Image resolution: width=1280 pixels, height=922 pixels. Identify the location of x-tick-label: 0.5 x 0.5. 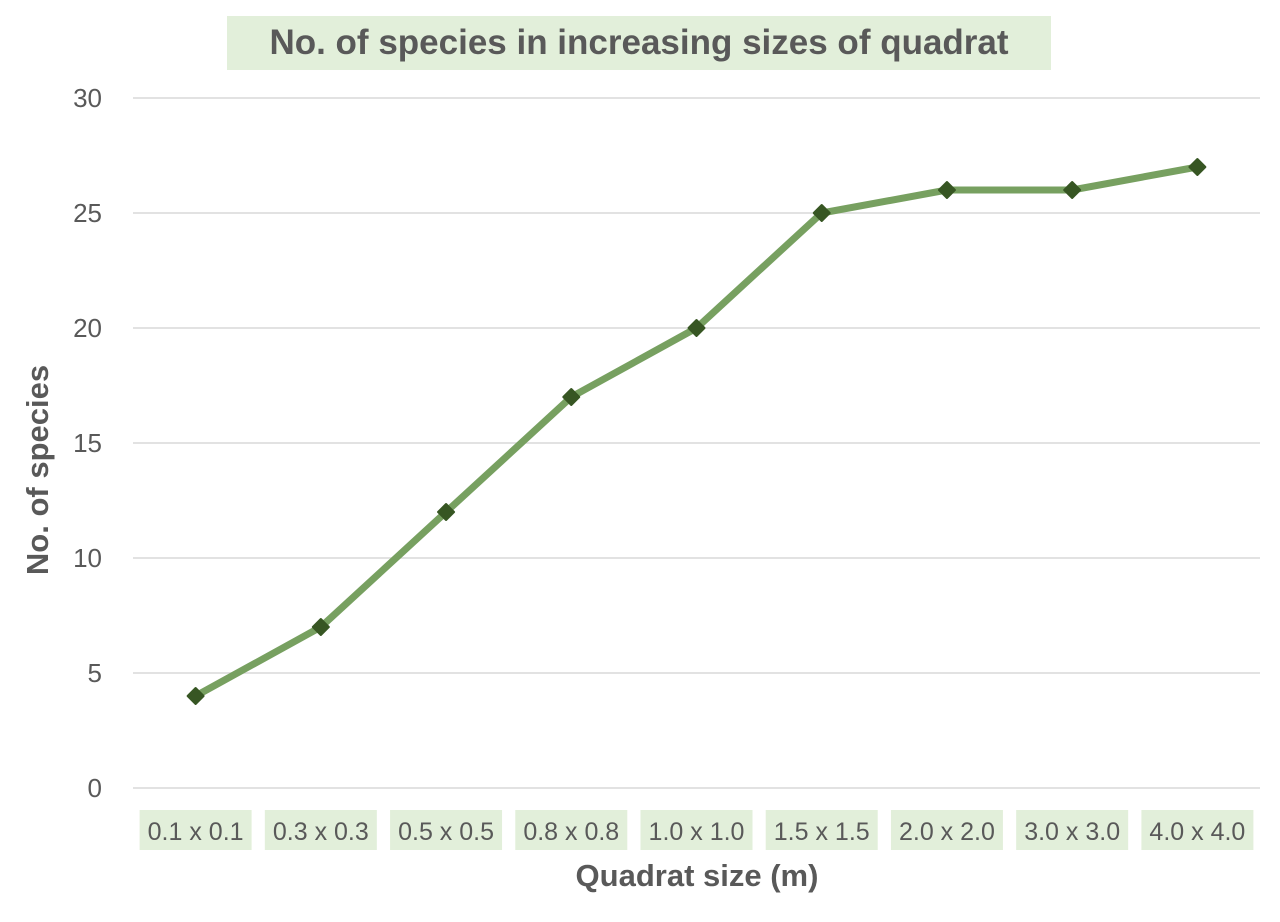
(446, 832).